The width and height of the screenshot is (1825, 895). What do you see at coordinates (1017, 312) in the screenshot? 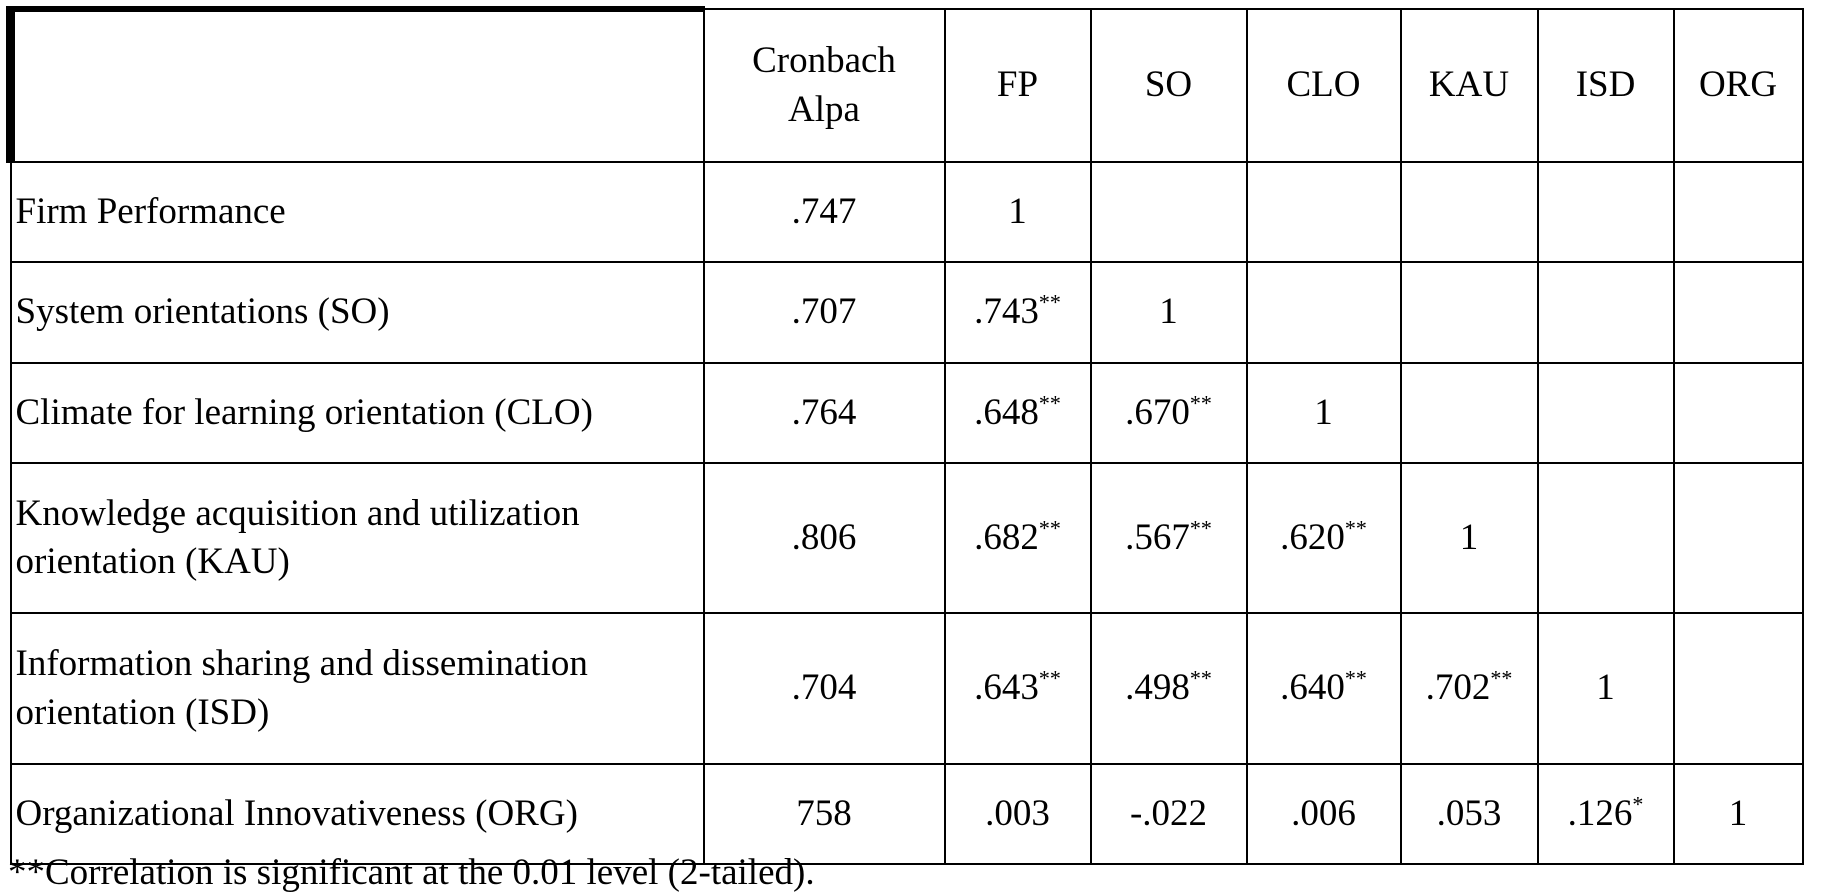
I see `table-cell: .743**` at bounding box center [1017, 312].